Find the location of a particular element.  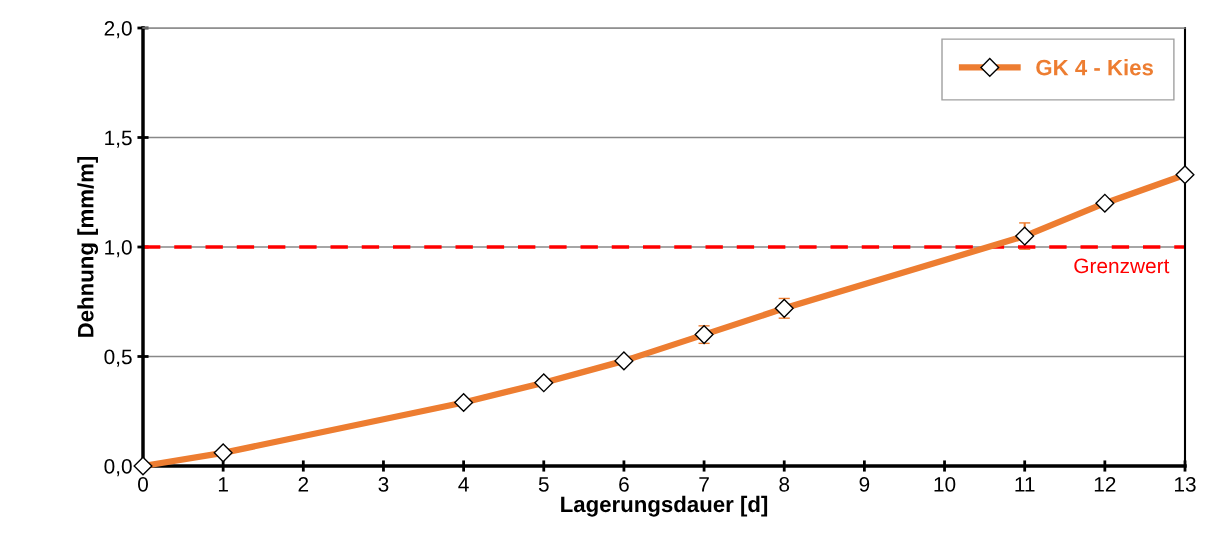

y-tick-label: 0,5 is located at coordinates (118, 358).